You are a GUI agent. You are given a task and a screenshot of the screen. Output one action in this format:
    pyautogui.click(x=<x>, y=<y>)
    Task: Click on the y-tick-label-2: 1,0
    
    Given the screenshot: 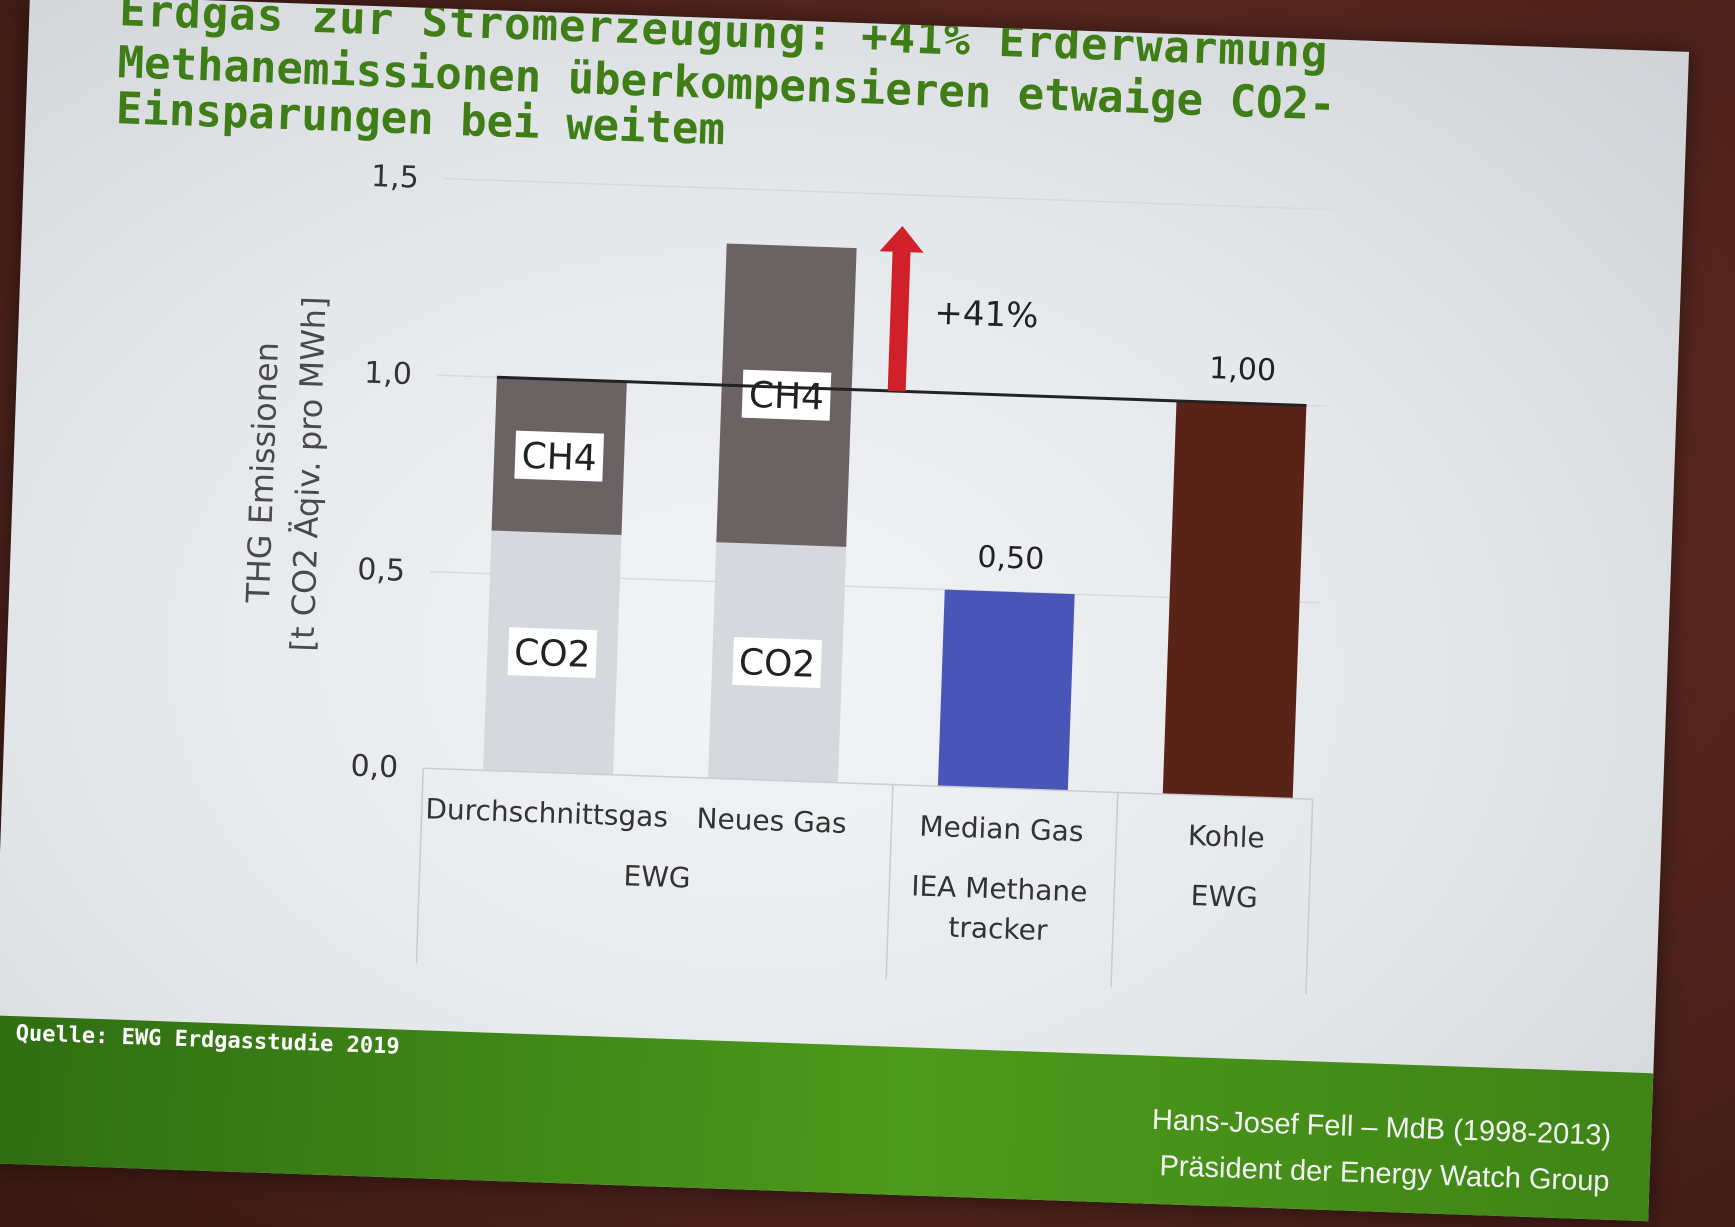 What is the action you would take?
    pyautogui.click(x=388, y=374)
    